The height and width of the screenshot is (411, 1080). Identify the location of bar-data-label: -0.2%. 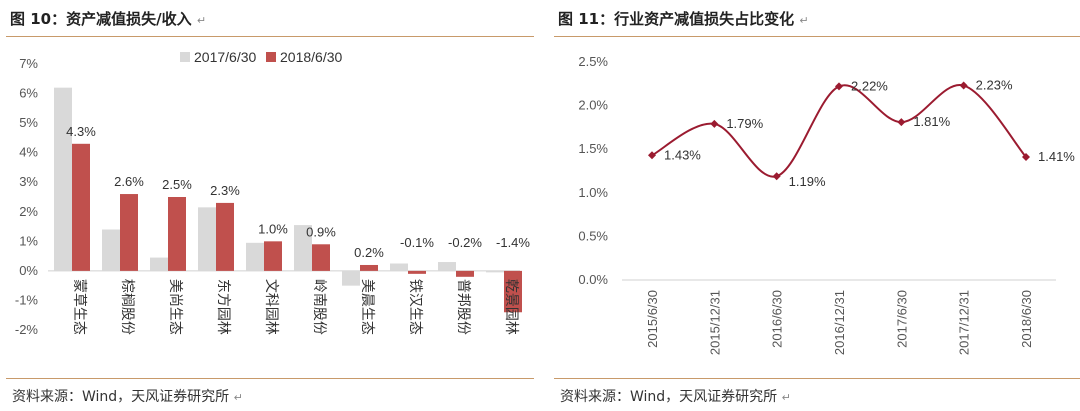
(465, 242).